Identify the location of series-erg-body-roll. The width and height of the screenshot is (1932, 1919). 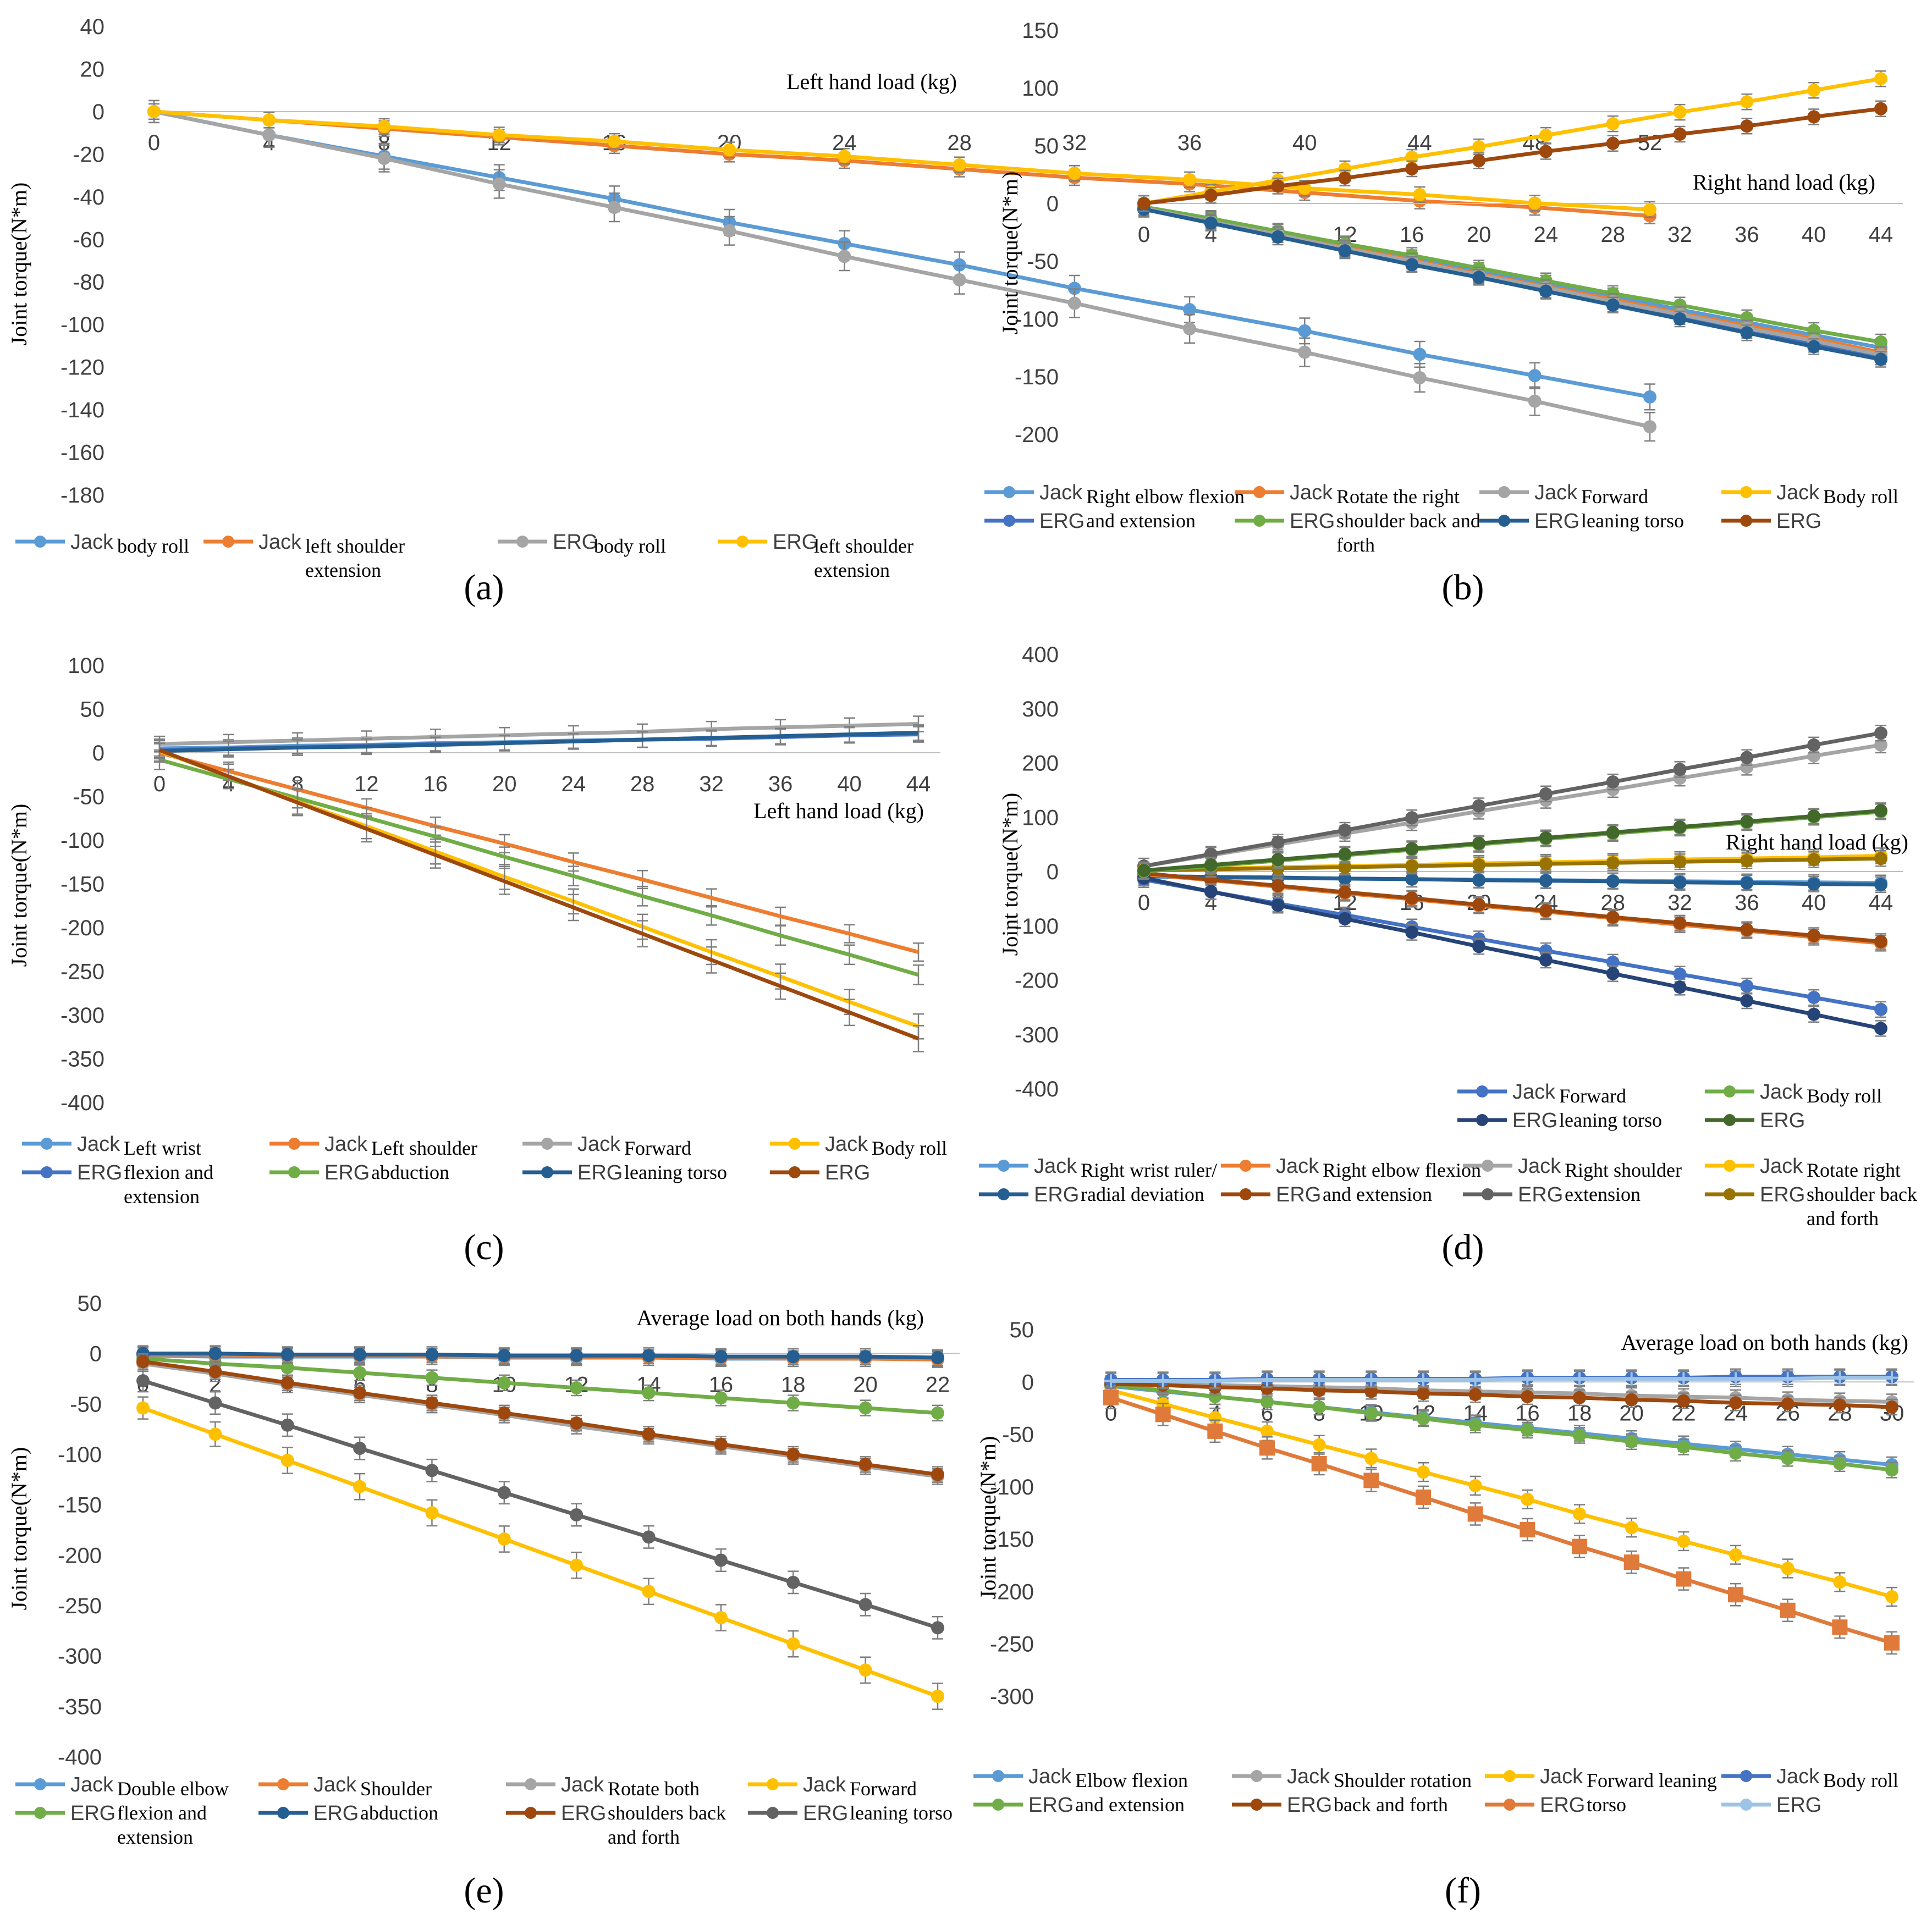
(1512, 156).